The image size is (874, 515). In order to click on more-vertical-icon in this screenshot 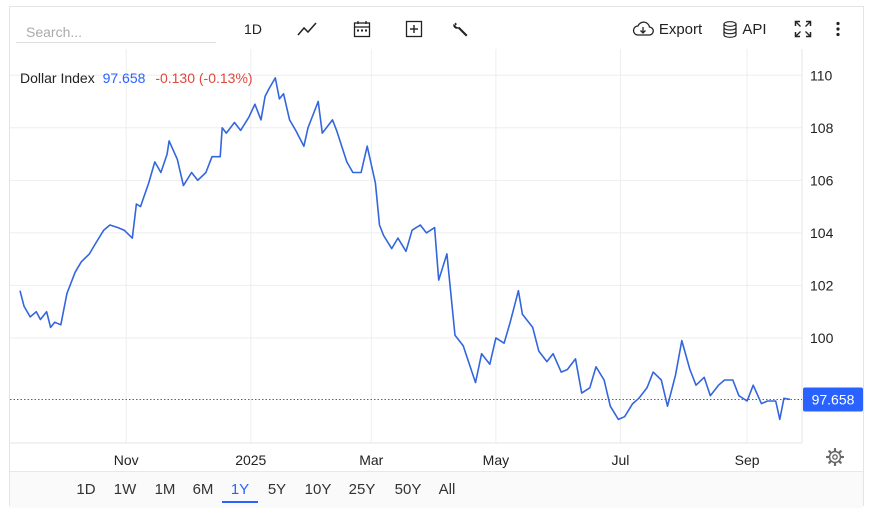, I will do `click(838, 29)`.